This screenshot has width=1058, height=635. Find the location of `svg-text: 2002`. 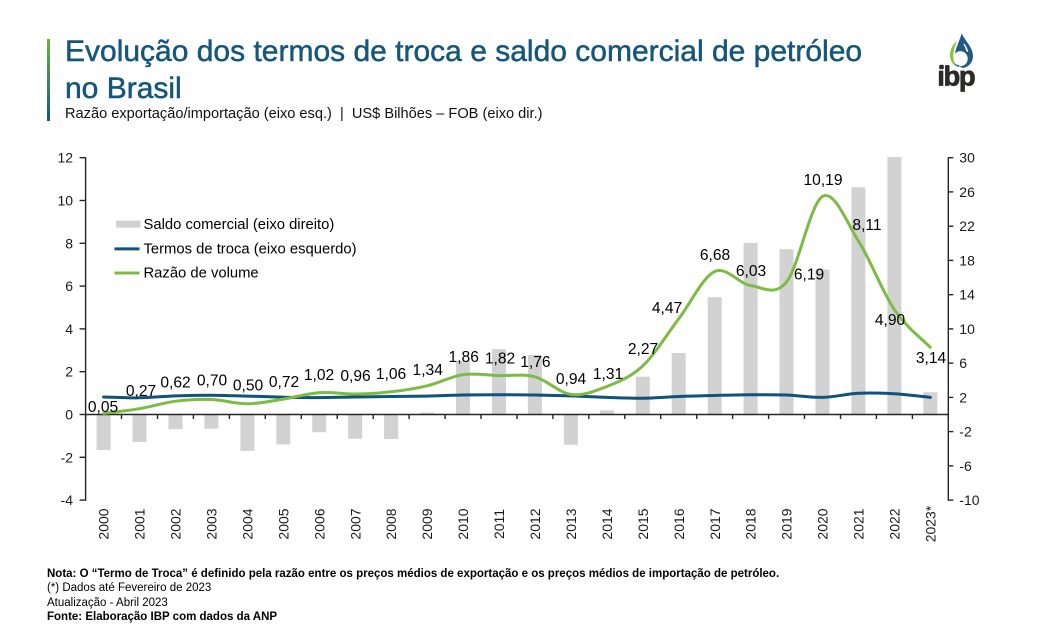

svg-text: 2002 is located at coordinates (176, 523).